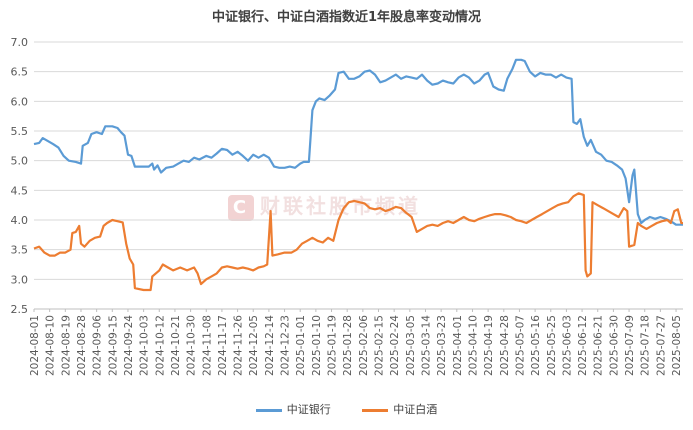  Describe the element at coordinates (375, 410) in the screenshot. I see `legend-swatch-liquor` at that location.